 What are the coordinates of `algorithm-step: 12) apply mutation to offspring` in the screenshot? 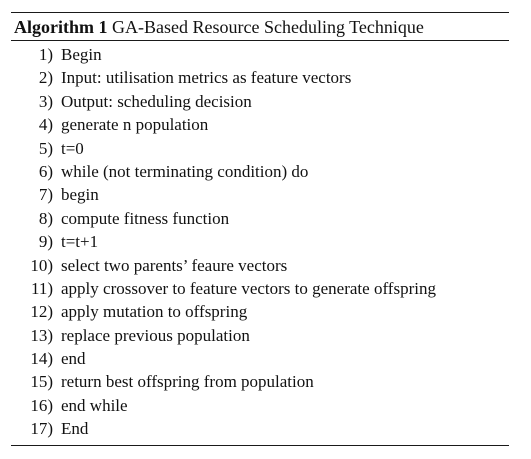 It's located at (260, 311).